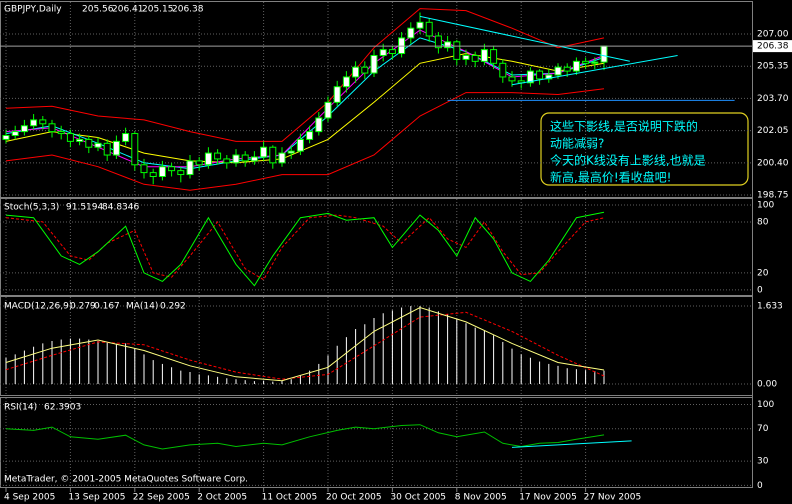  I want to click on x-tick-label: 30 Oct 2005, so click(418, 498).